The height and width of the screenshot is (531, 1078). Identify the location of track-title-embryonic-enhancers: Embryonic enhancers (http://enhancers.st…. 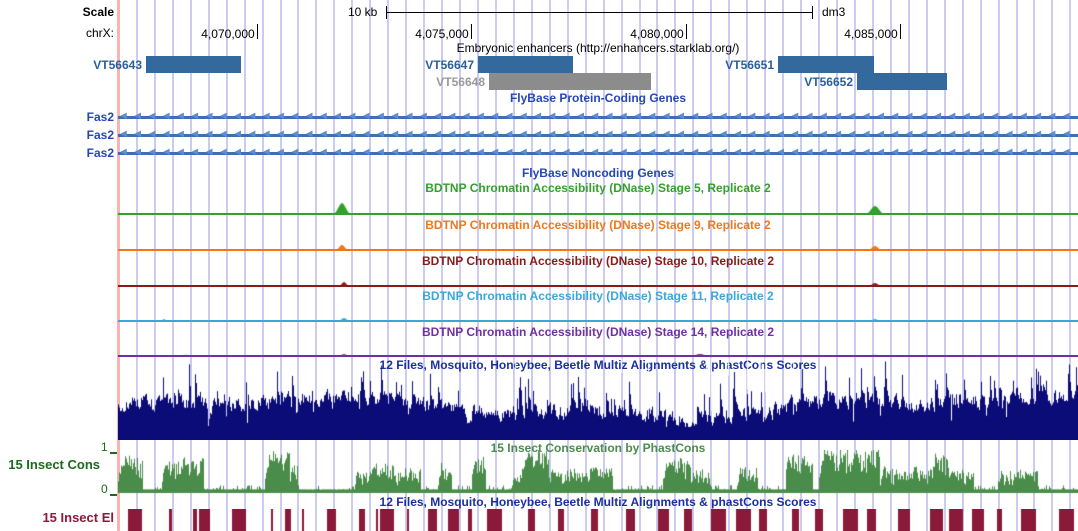
(598, 48).